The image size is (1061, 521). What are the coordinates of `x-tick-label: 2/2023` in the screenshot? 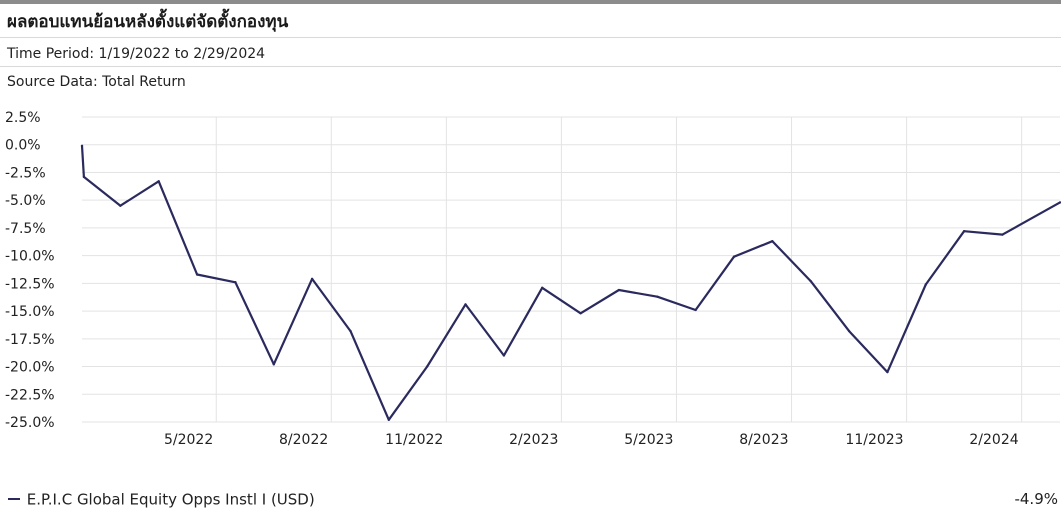 It's located at (533, 440).